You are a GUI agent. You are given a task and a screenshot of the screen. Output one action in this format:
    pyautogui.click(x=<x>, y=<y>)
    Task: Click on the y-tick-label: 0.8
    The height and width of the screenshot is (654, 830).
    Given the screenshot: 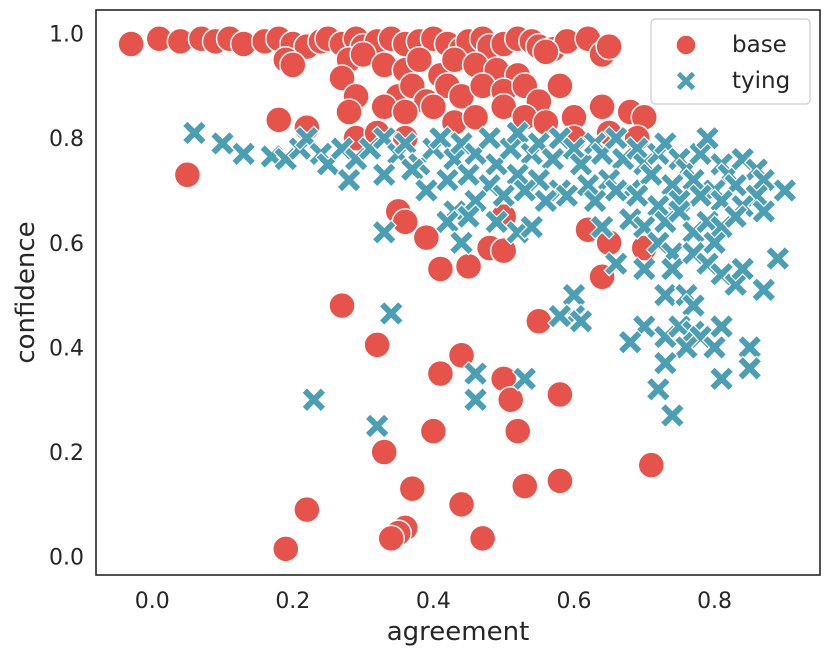 What is the action you would take?
    pyautogui.click(x=66, y=139)
    